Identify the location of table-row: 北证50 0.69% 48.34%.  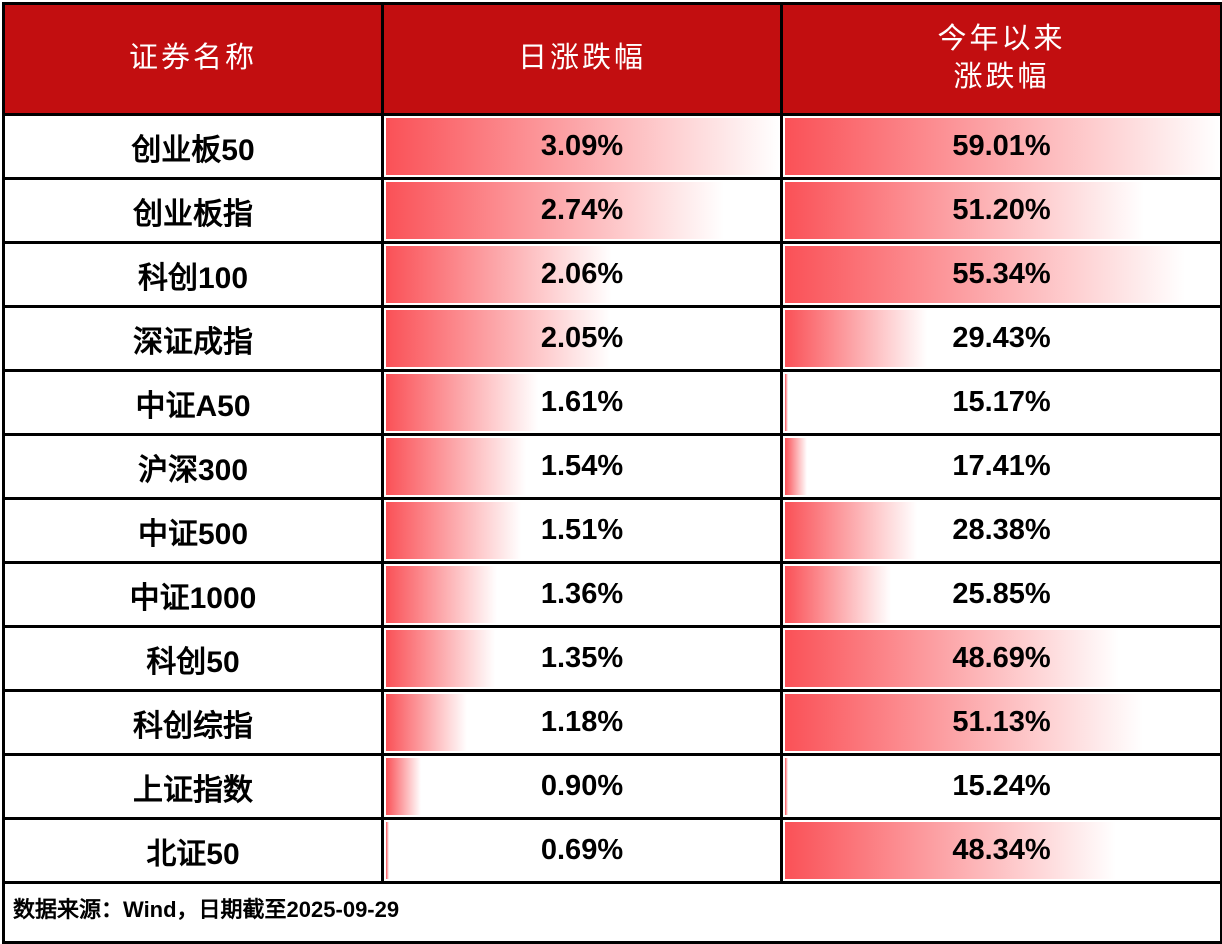
(612, 849).